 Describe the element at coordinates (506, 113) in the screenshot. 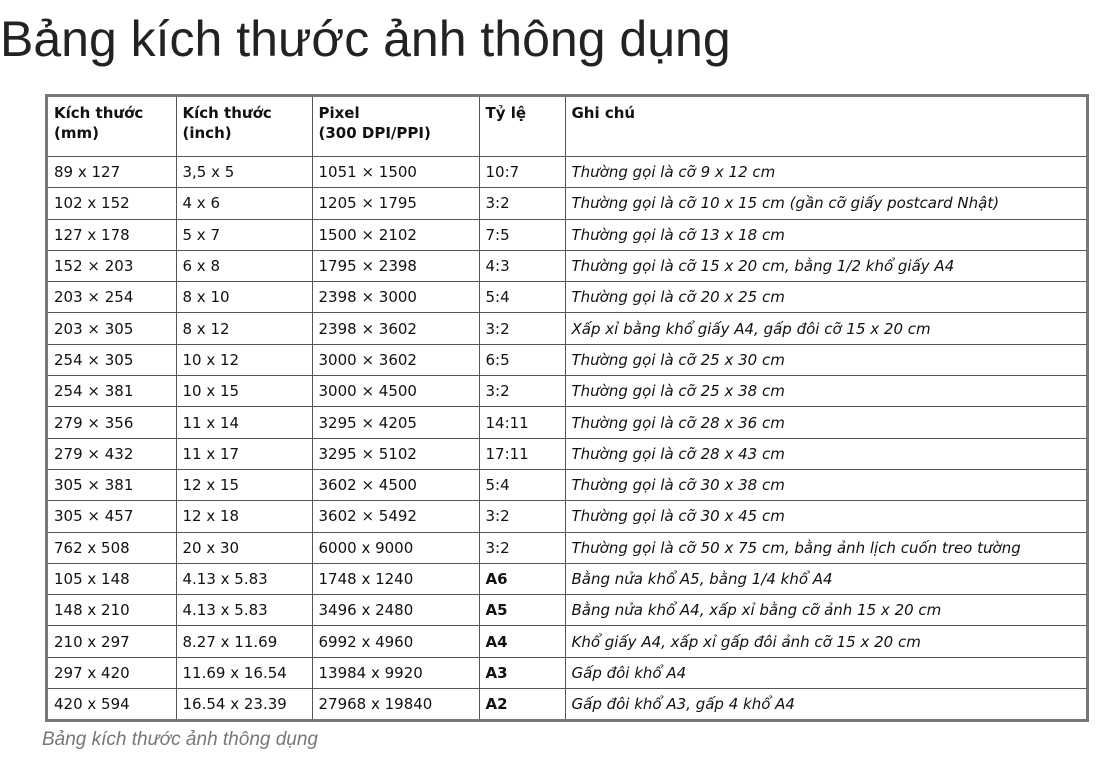

I see `header-line: Tỷ lệ` at that location.